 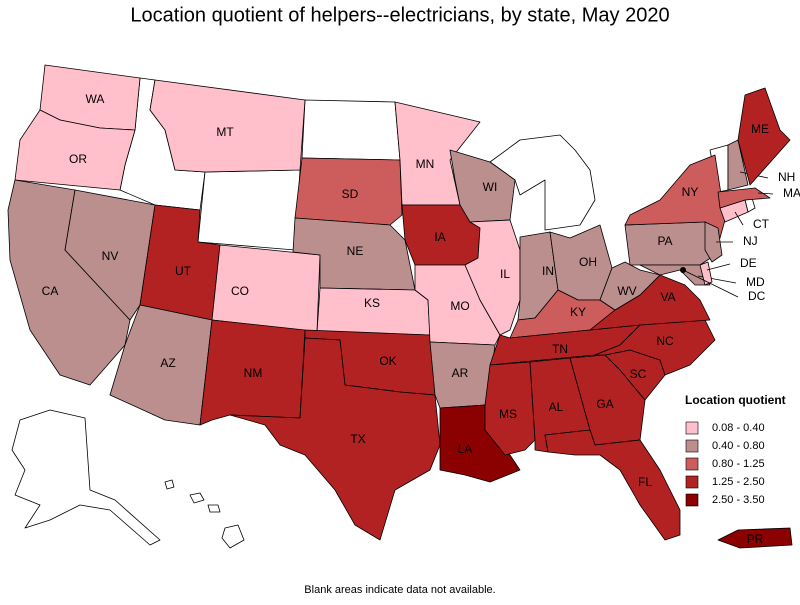 I want to click on state-label: OK, so click(x=387, y=361).